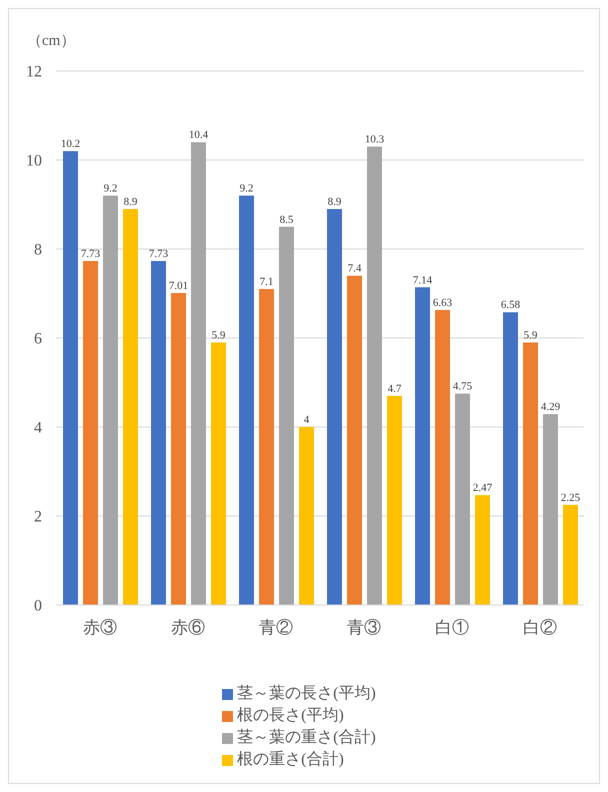 The height and width of the screenshot is (792, 608). Describe the element at coordinates (38, 339) in the screenshot. I see `y-tick-label: 6` at that location.